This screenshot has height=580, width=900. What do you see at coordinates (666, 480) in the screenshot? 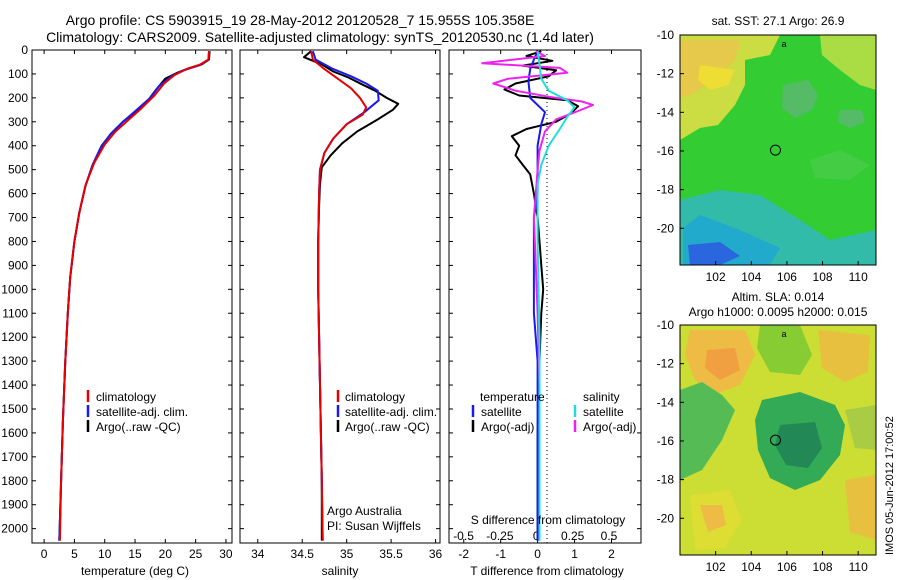
I see `map-y-tick-label: -18` at bounding box center [666, 480].